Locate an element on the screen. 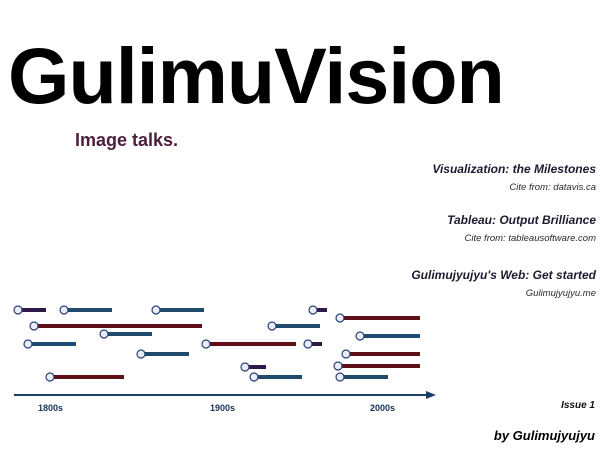 The image size is (600, 450). tagline: Image talks. is located at coordinates (127, 140).